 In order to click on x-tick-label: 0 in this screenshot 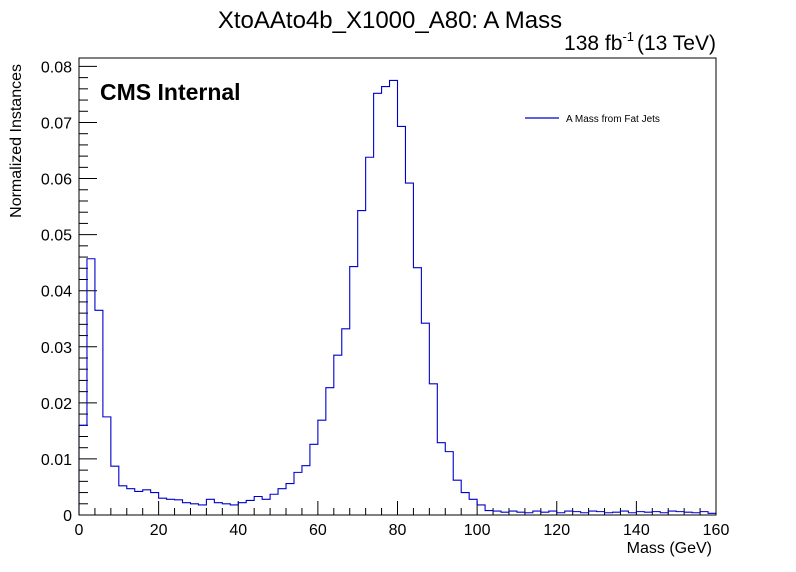, I will do `click(79, 530)`.